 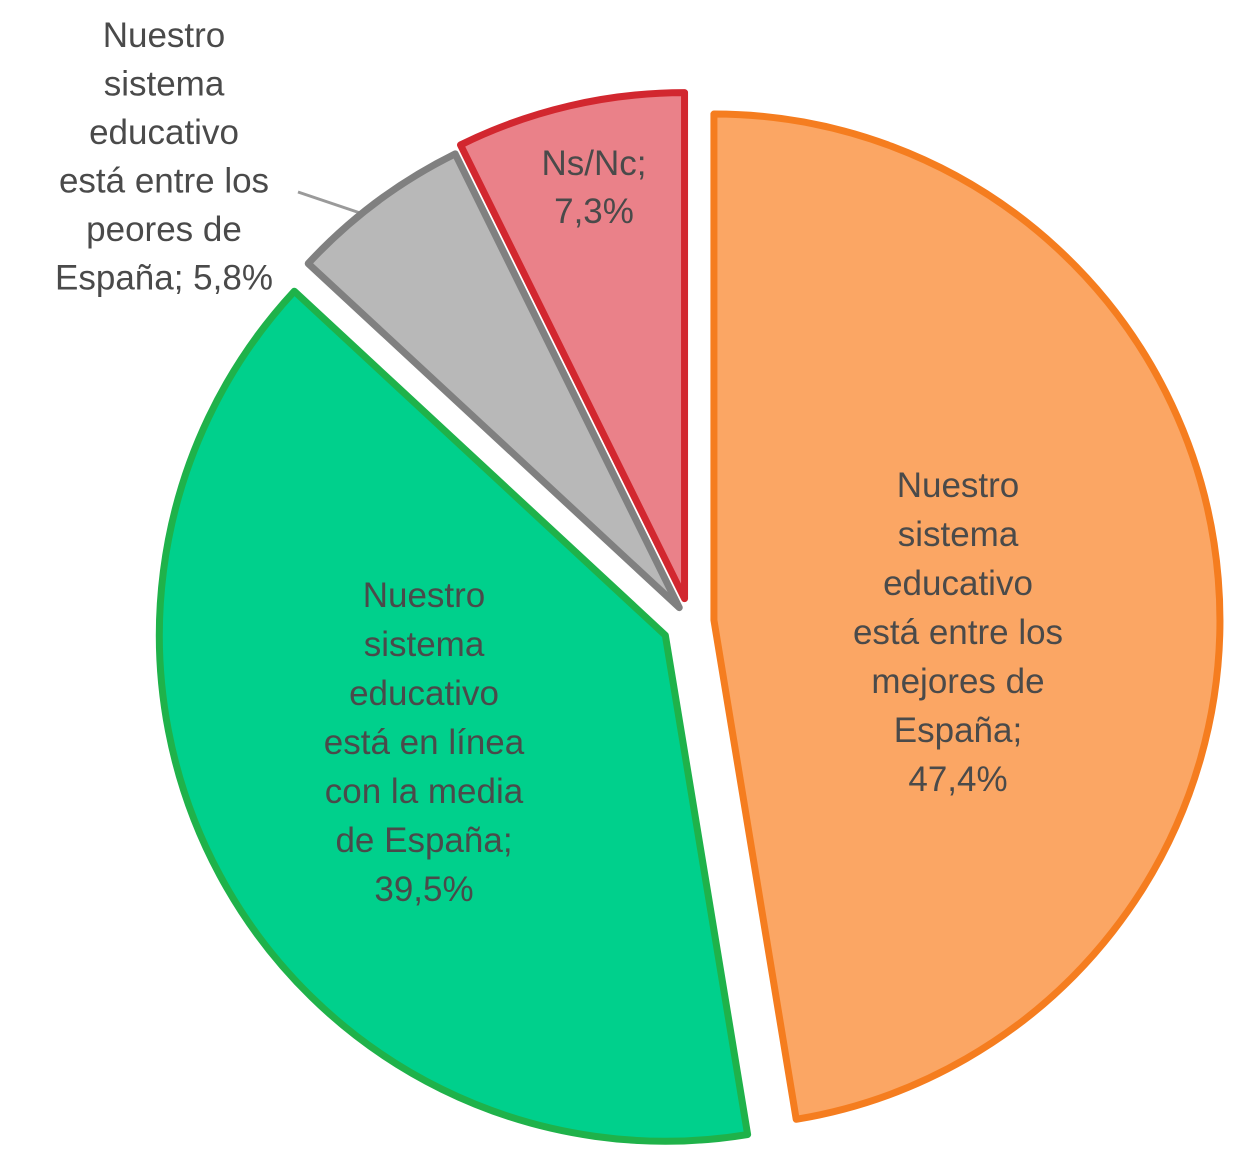 I want to click on slice-label-line: mejores de, so click(x=957, y=681).